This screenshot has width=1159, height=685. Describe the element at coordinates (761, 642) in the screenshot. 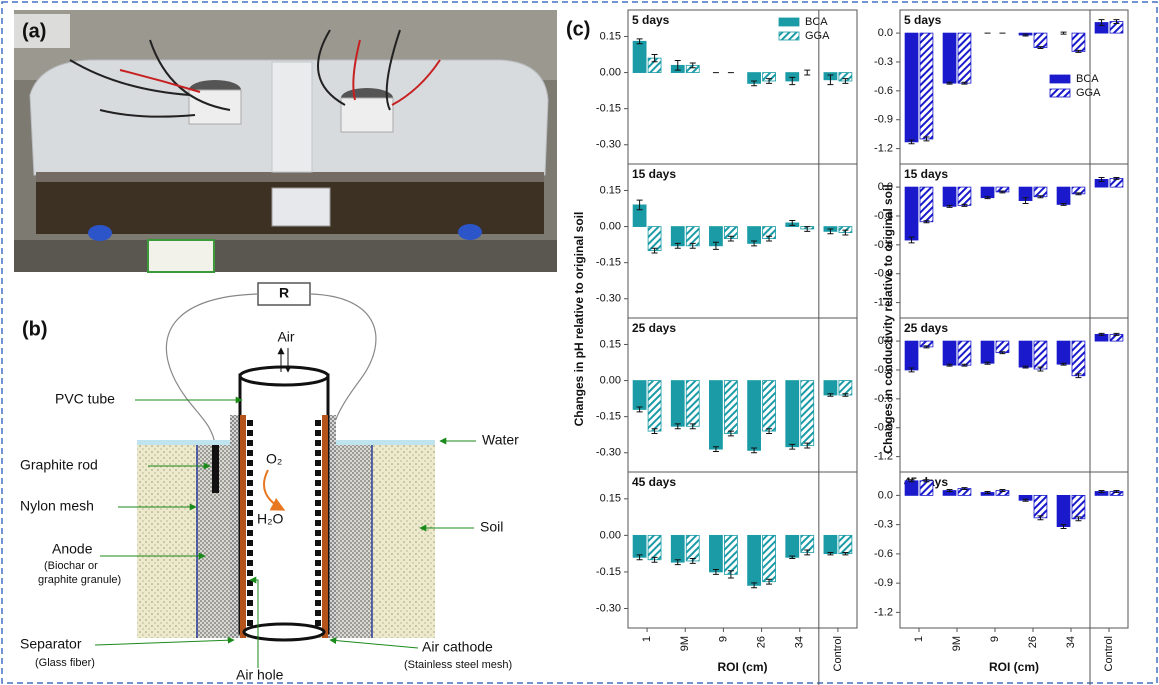

I see `x-tick-label: 26` at that location.